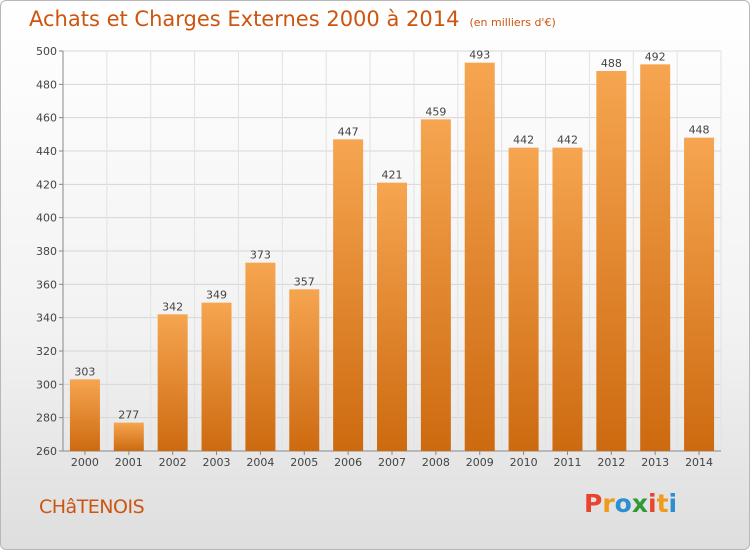 The height and width of the screenshot is (550, 750). What do you see at coordinates (244, 19) in the screenshot?
I see `chart-title-text: Achats et Charges Externes 2000 à 2014` at bounding box center [244, 19].